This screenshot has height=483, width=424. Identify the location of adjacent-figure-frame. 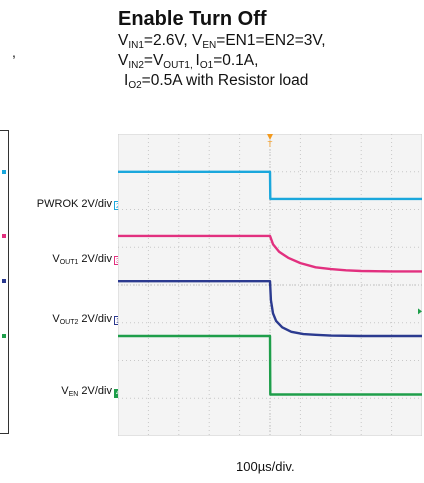
(4, 282).